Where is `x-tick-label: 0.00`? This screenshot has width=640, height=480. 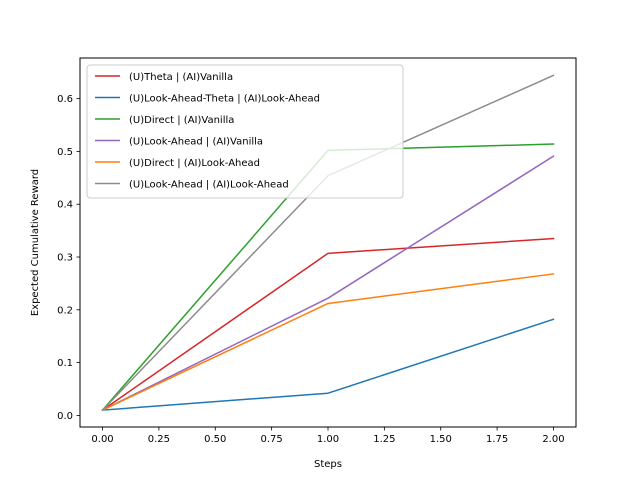
x-tick-label: 0.00 is located at coordinates (102, 439).